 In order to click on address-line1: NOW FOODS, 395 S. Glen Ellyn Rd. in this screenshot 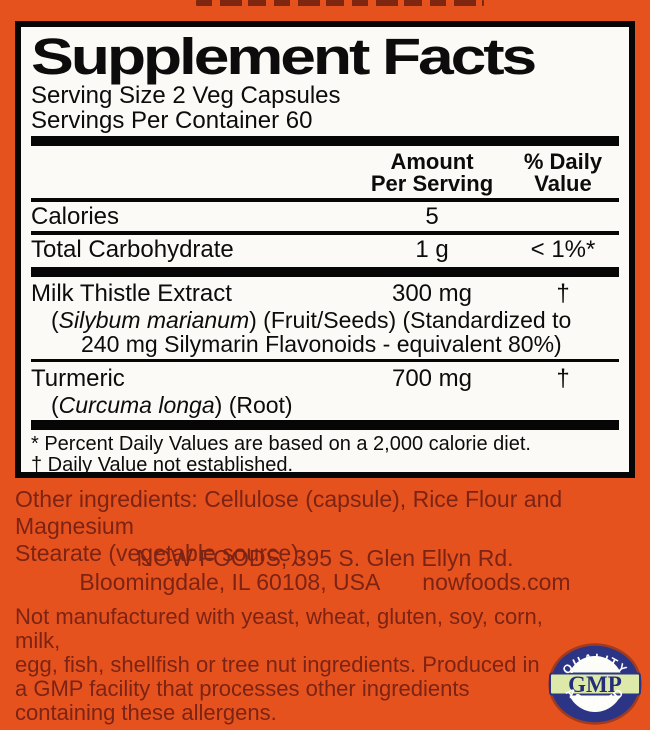, I will do `click(325, 558)`.